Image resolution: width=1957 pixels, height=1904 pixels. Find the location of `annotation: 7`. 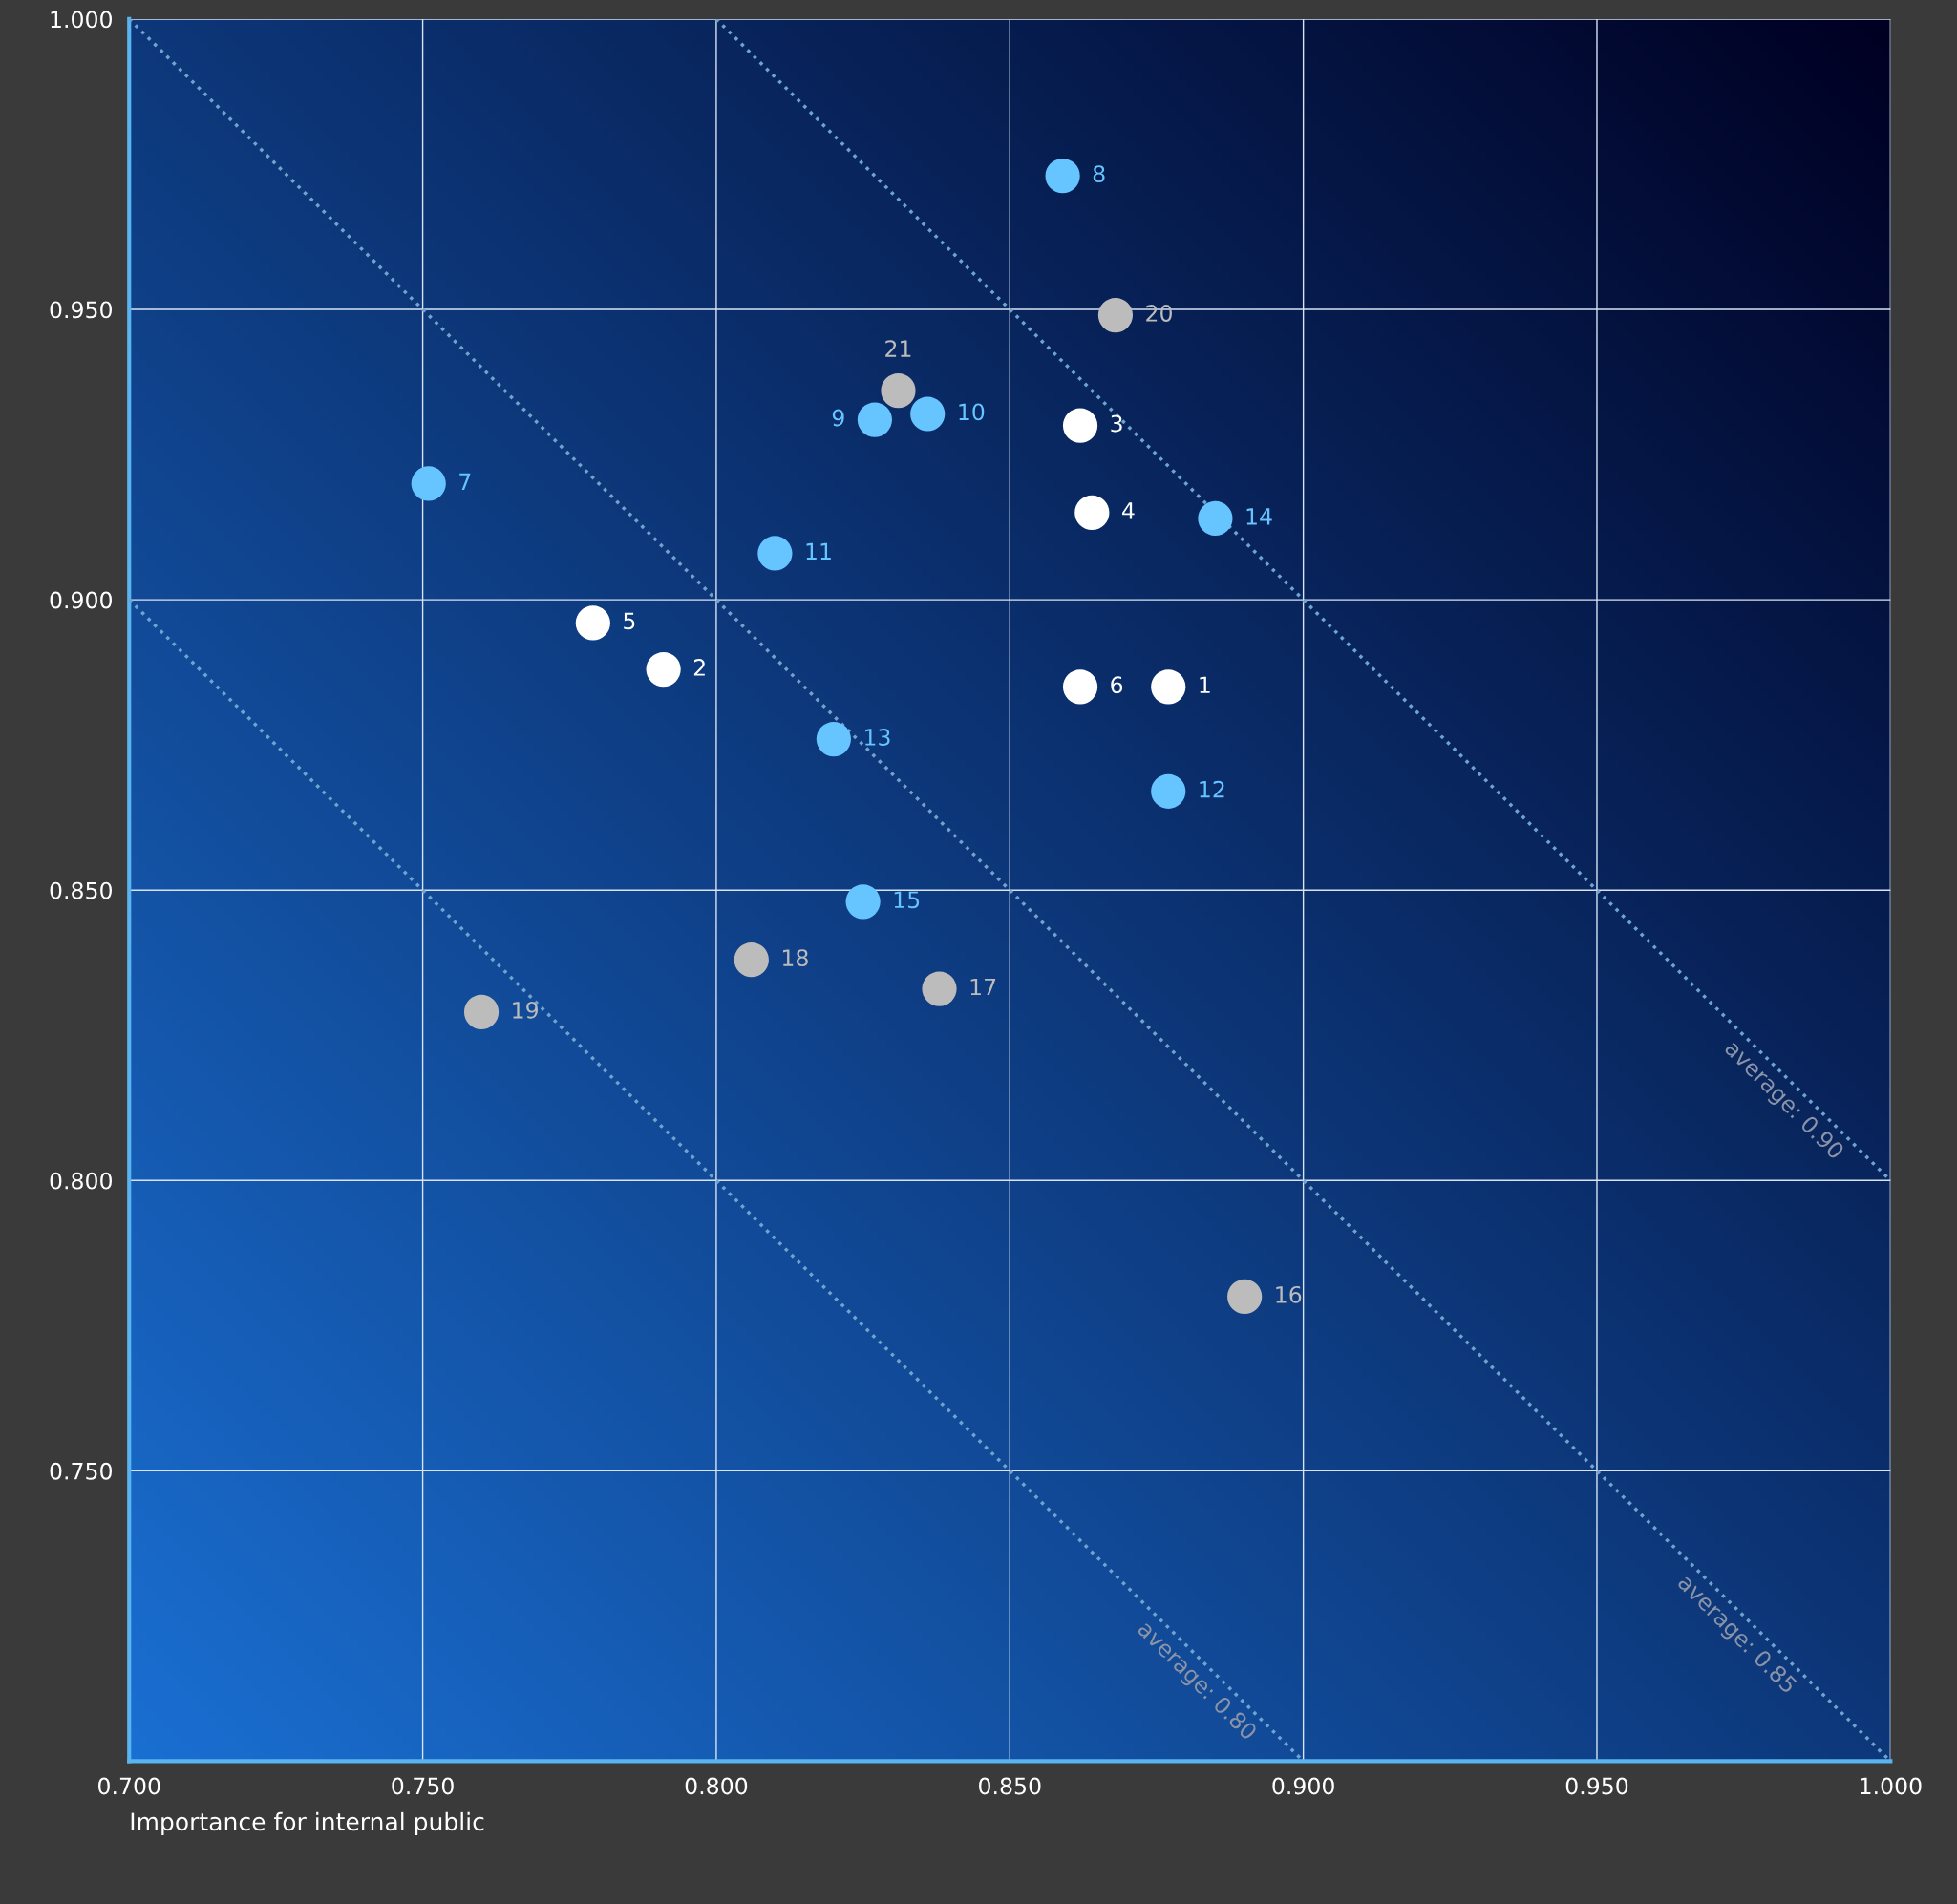

annotation: 7 is located at coordinates (465, 481).